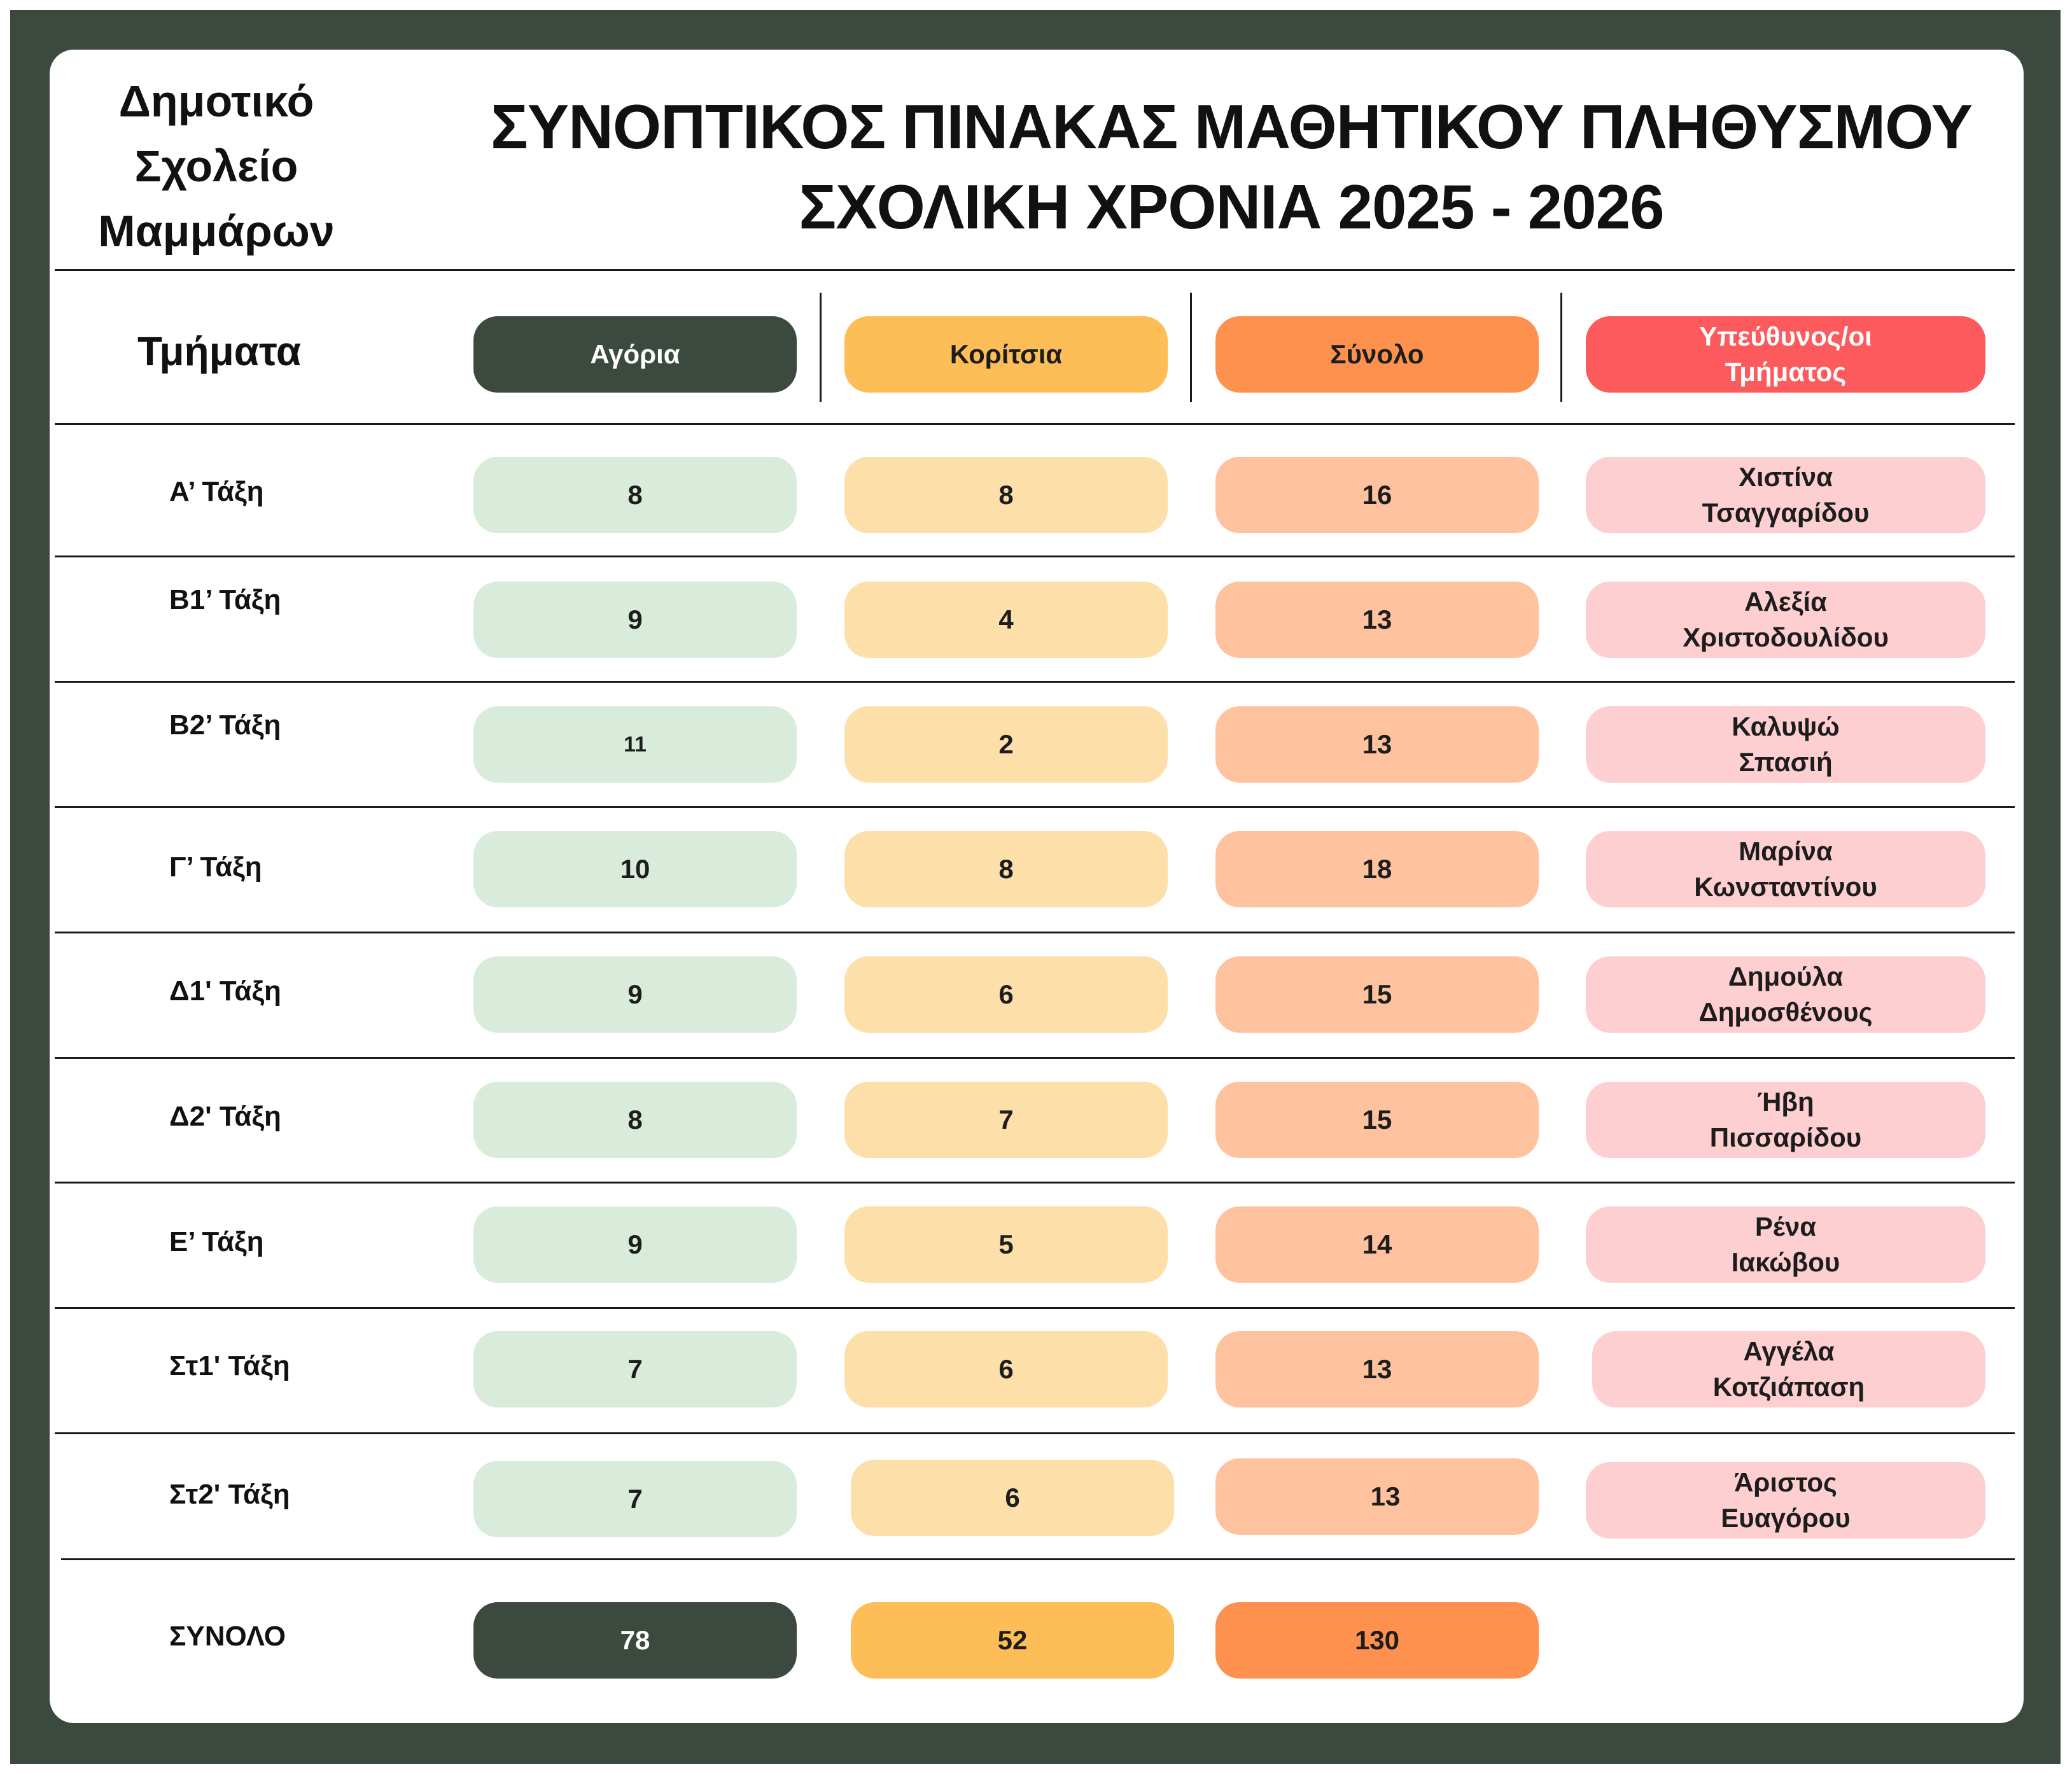 This screenshot has height=1774, width=2072. I want to click on sections-header: Τμήματα, so click(219, 351).